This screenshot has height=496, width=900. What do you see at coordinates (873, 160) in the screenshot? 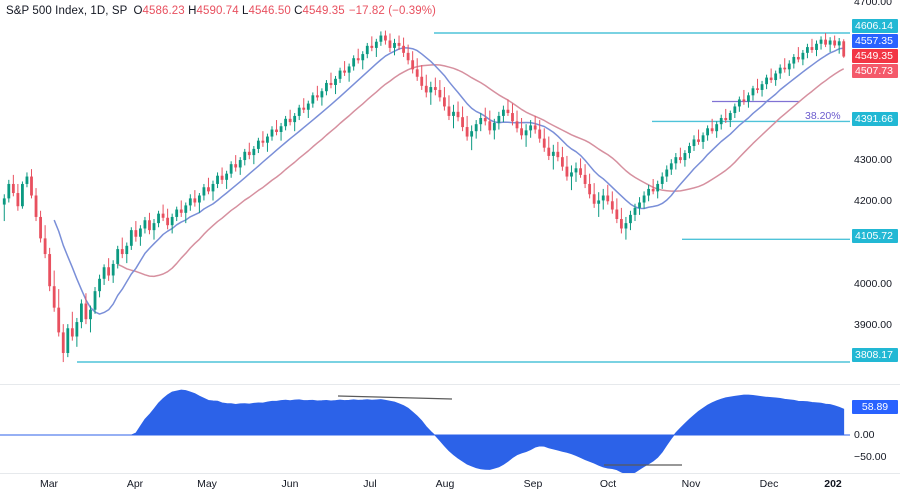
I see `price-axis-tick: 4300.00` at bounding box center [873, 160].